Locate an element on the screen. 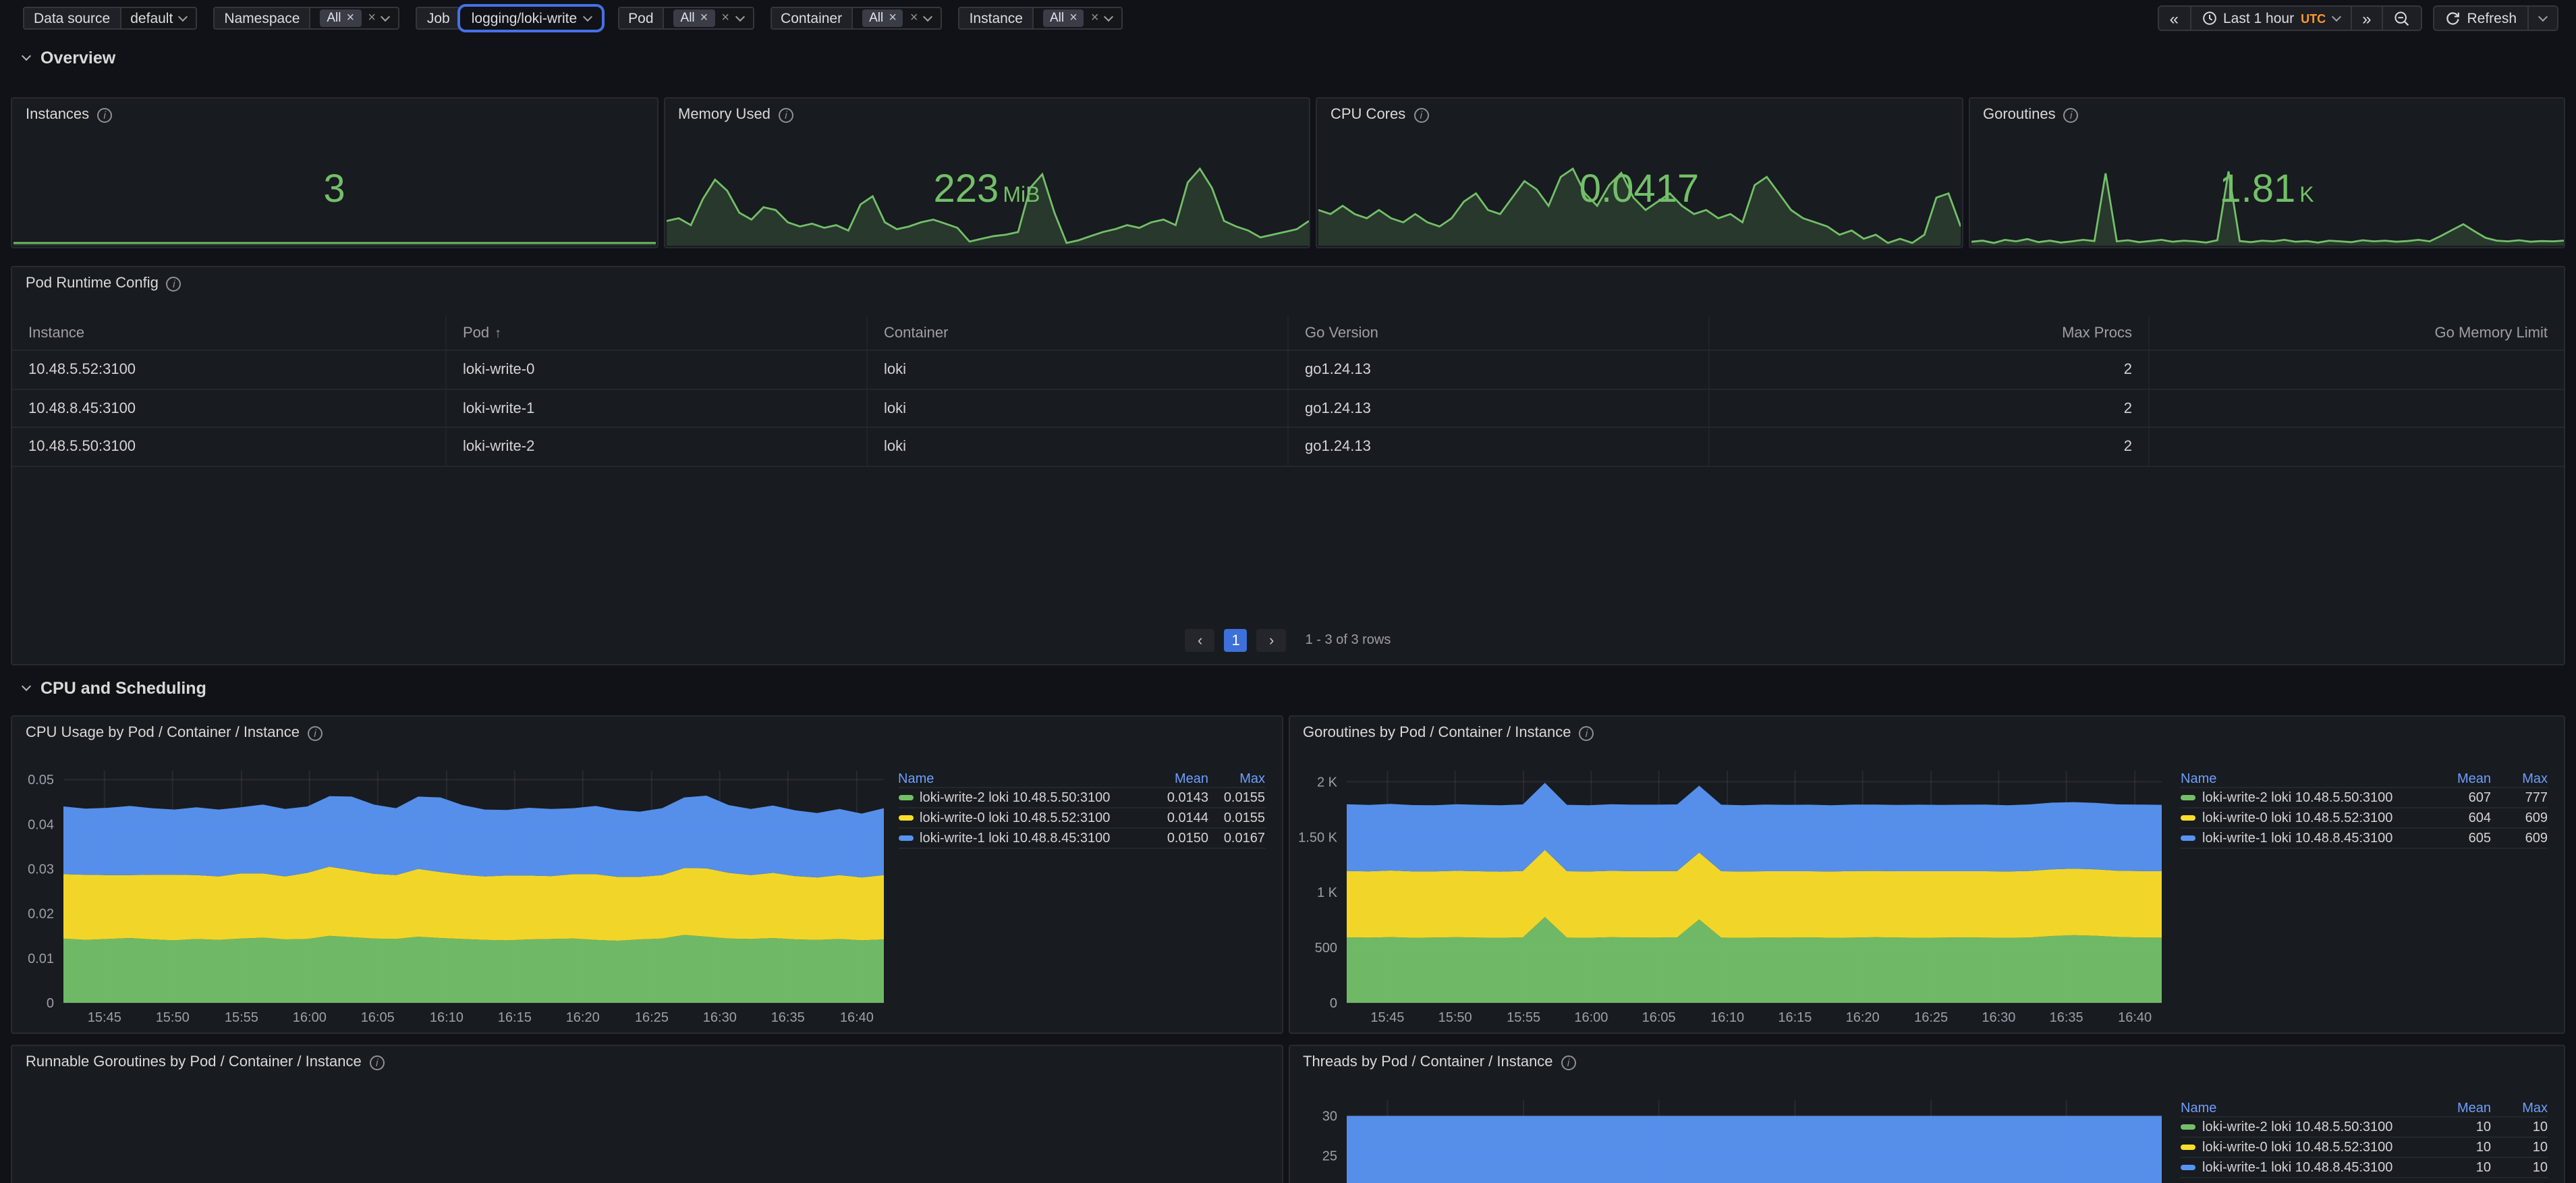  column-header-container: Container is located at coordinates (1078, 333).